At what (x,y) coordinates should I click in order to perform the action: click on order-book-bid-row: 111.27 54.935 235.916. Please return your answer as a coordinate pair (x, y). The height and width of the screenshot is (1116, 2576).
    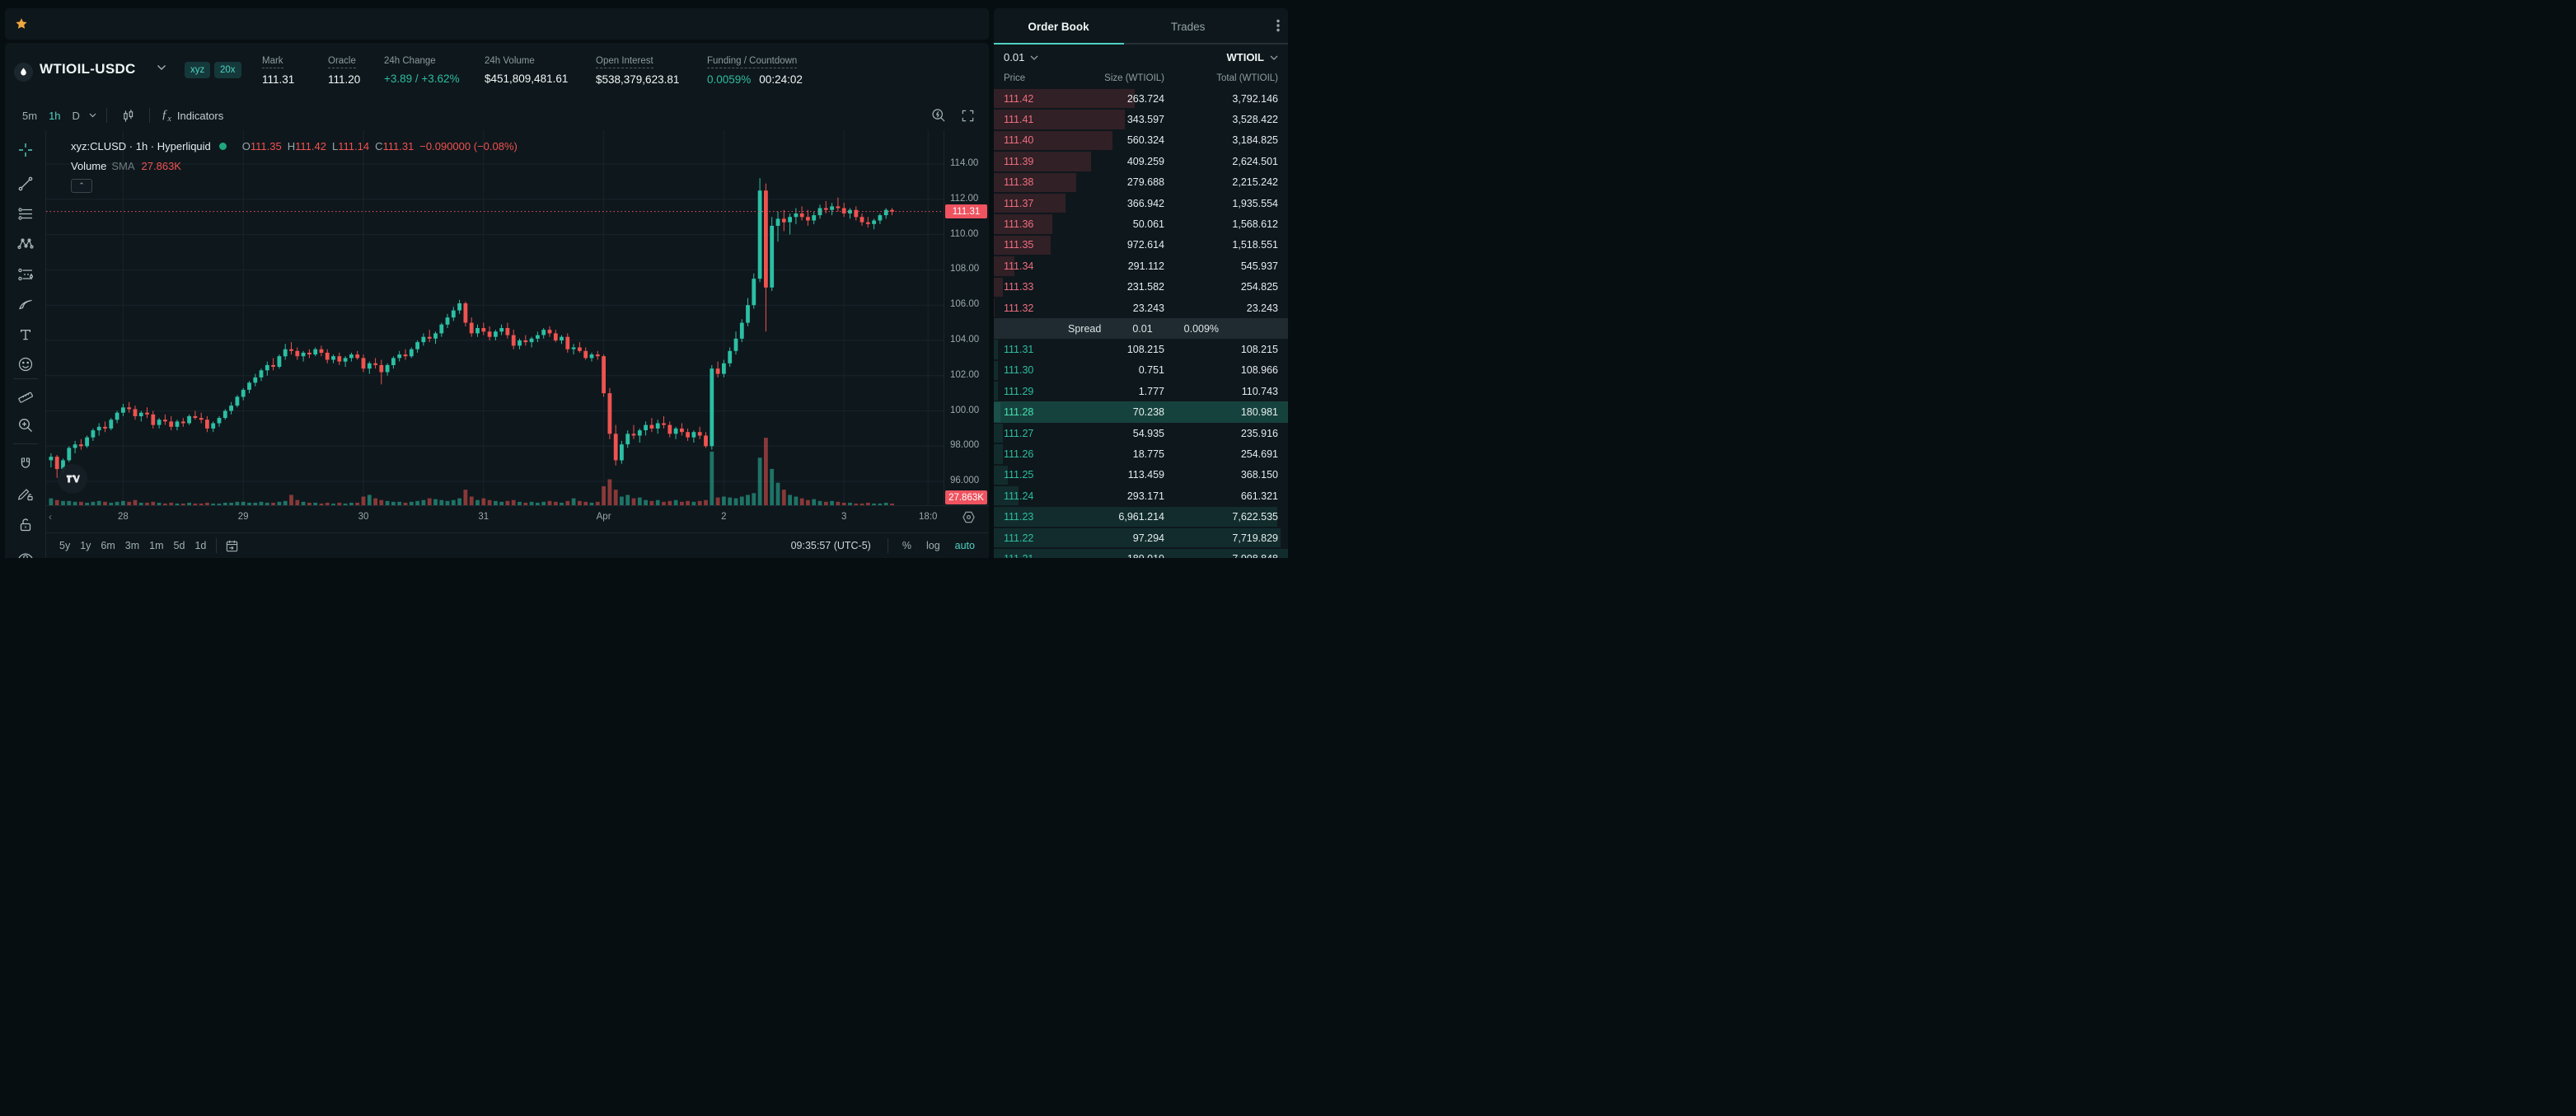
    Looking at the image, I should click on (1141, 433).